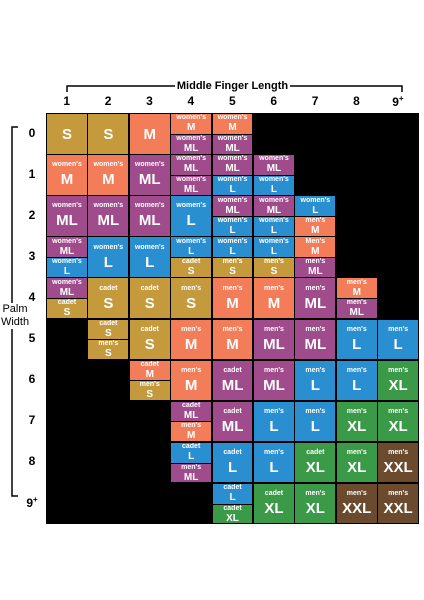 The height and width of the screenshot is (600, 424). Describe the element at coordinates (232, 513) in the screenshot. I see `size-cell-bottom: cadet XL` at that location.